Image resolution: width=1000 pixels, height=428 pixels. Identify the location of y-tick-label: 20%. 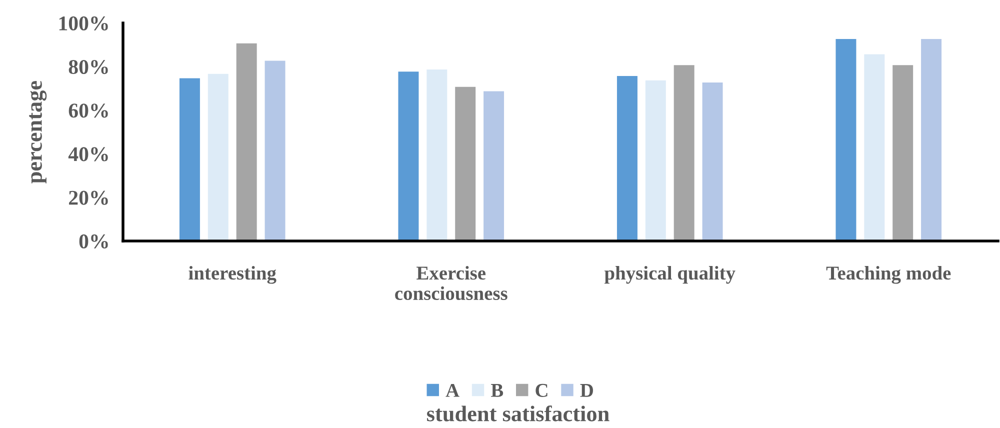
(88, 197).